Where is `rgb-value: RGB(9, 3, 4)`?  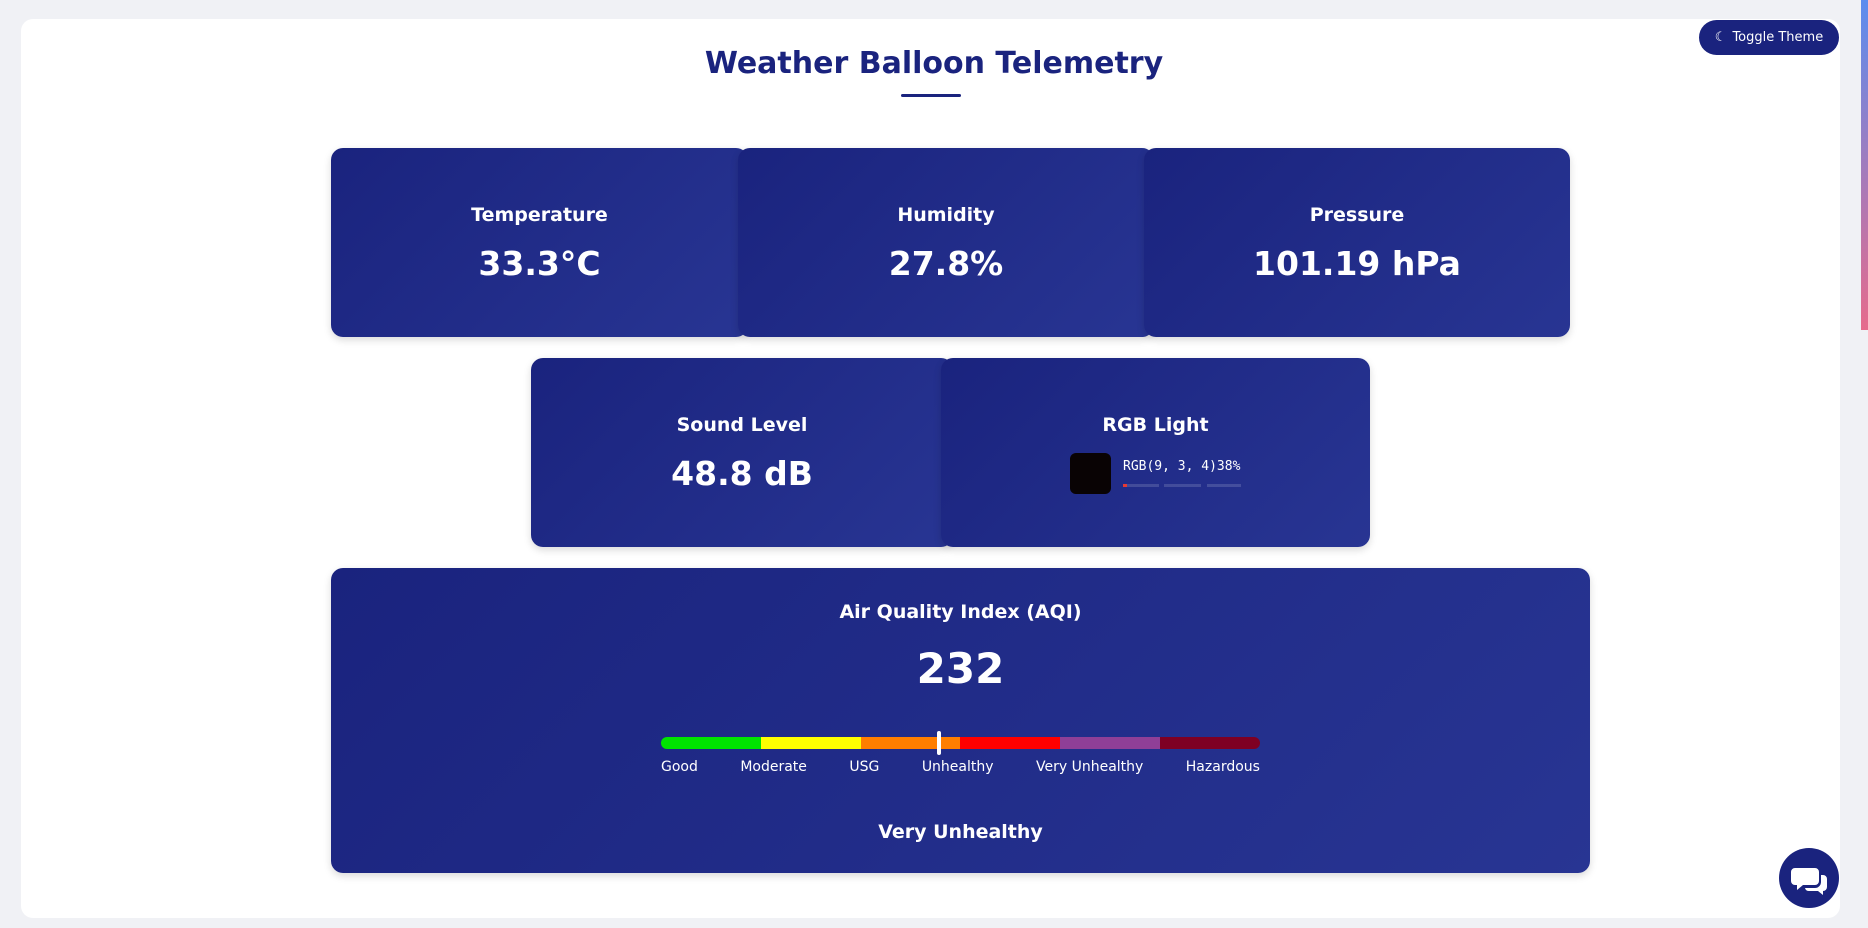 rgb-value: RGB(9, 3, 4) is located at coordinates (1170, 466).